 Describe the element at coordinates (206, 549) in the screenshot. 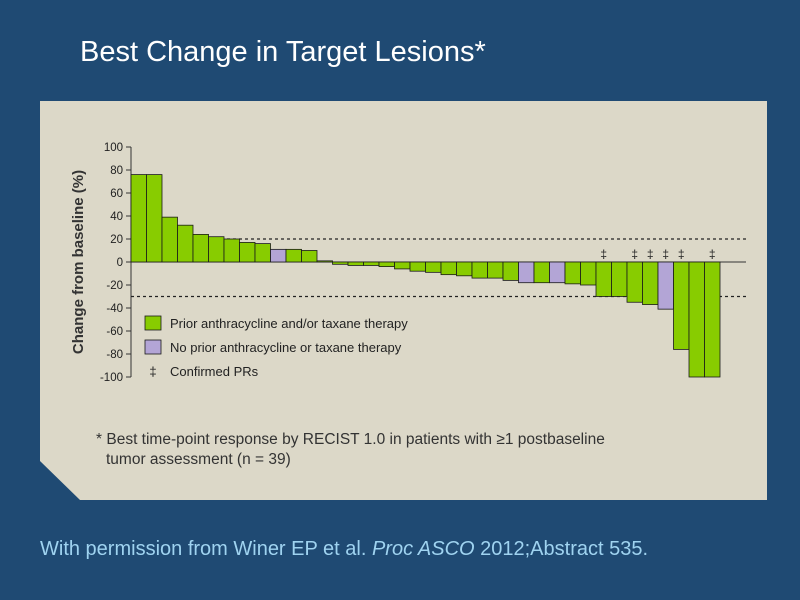

I see `citation-prefix: With permission from Winer EP et al.` at that location.